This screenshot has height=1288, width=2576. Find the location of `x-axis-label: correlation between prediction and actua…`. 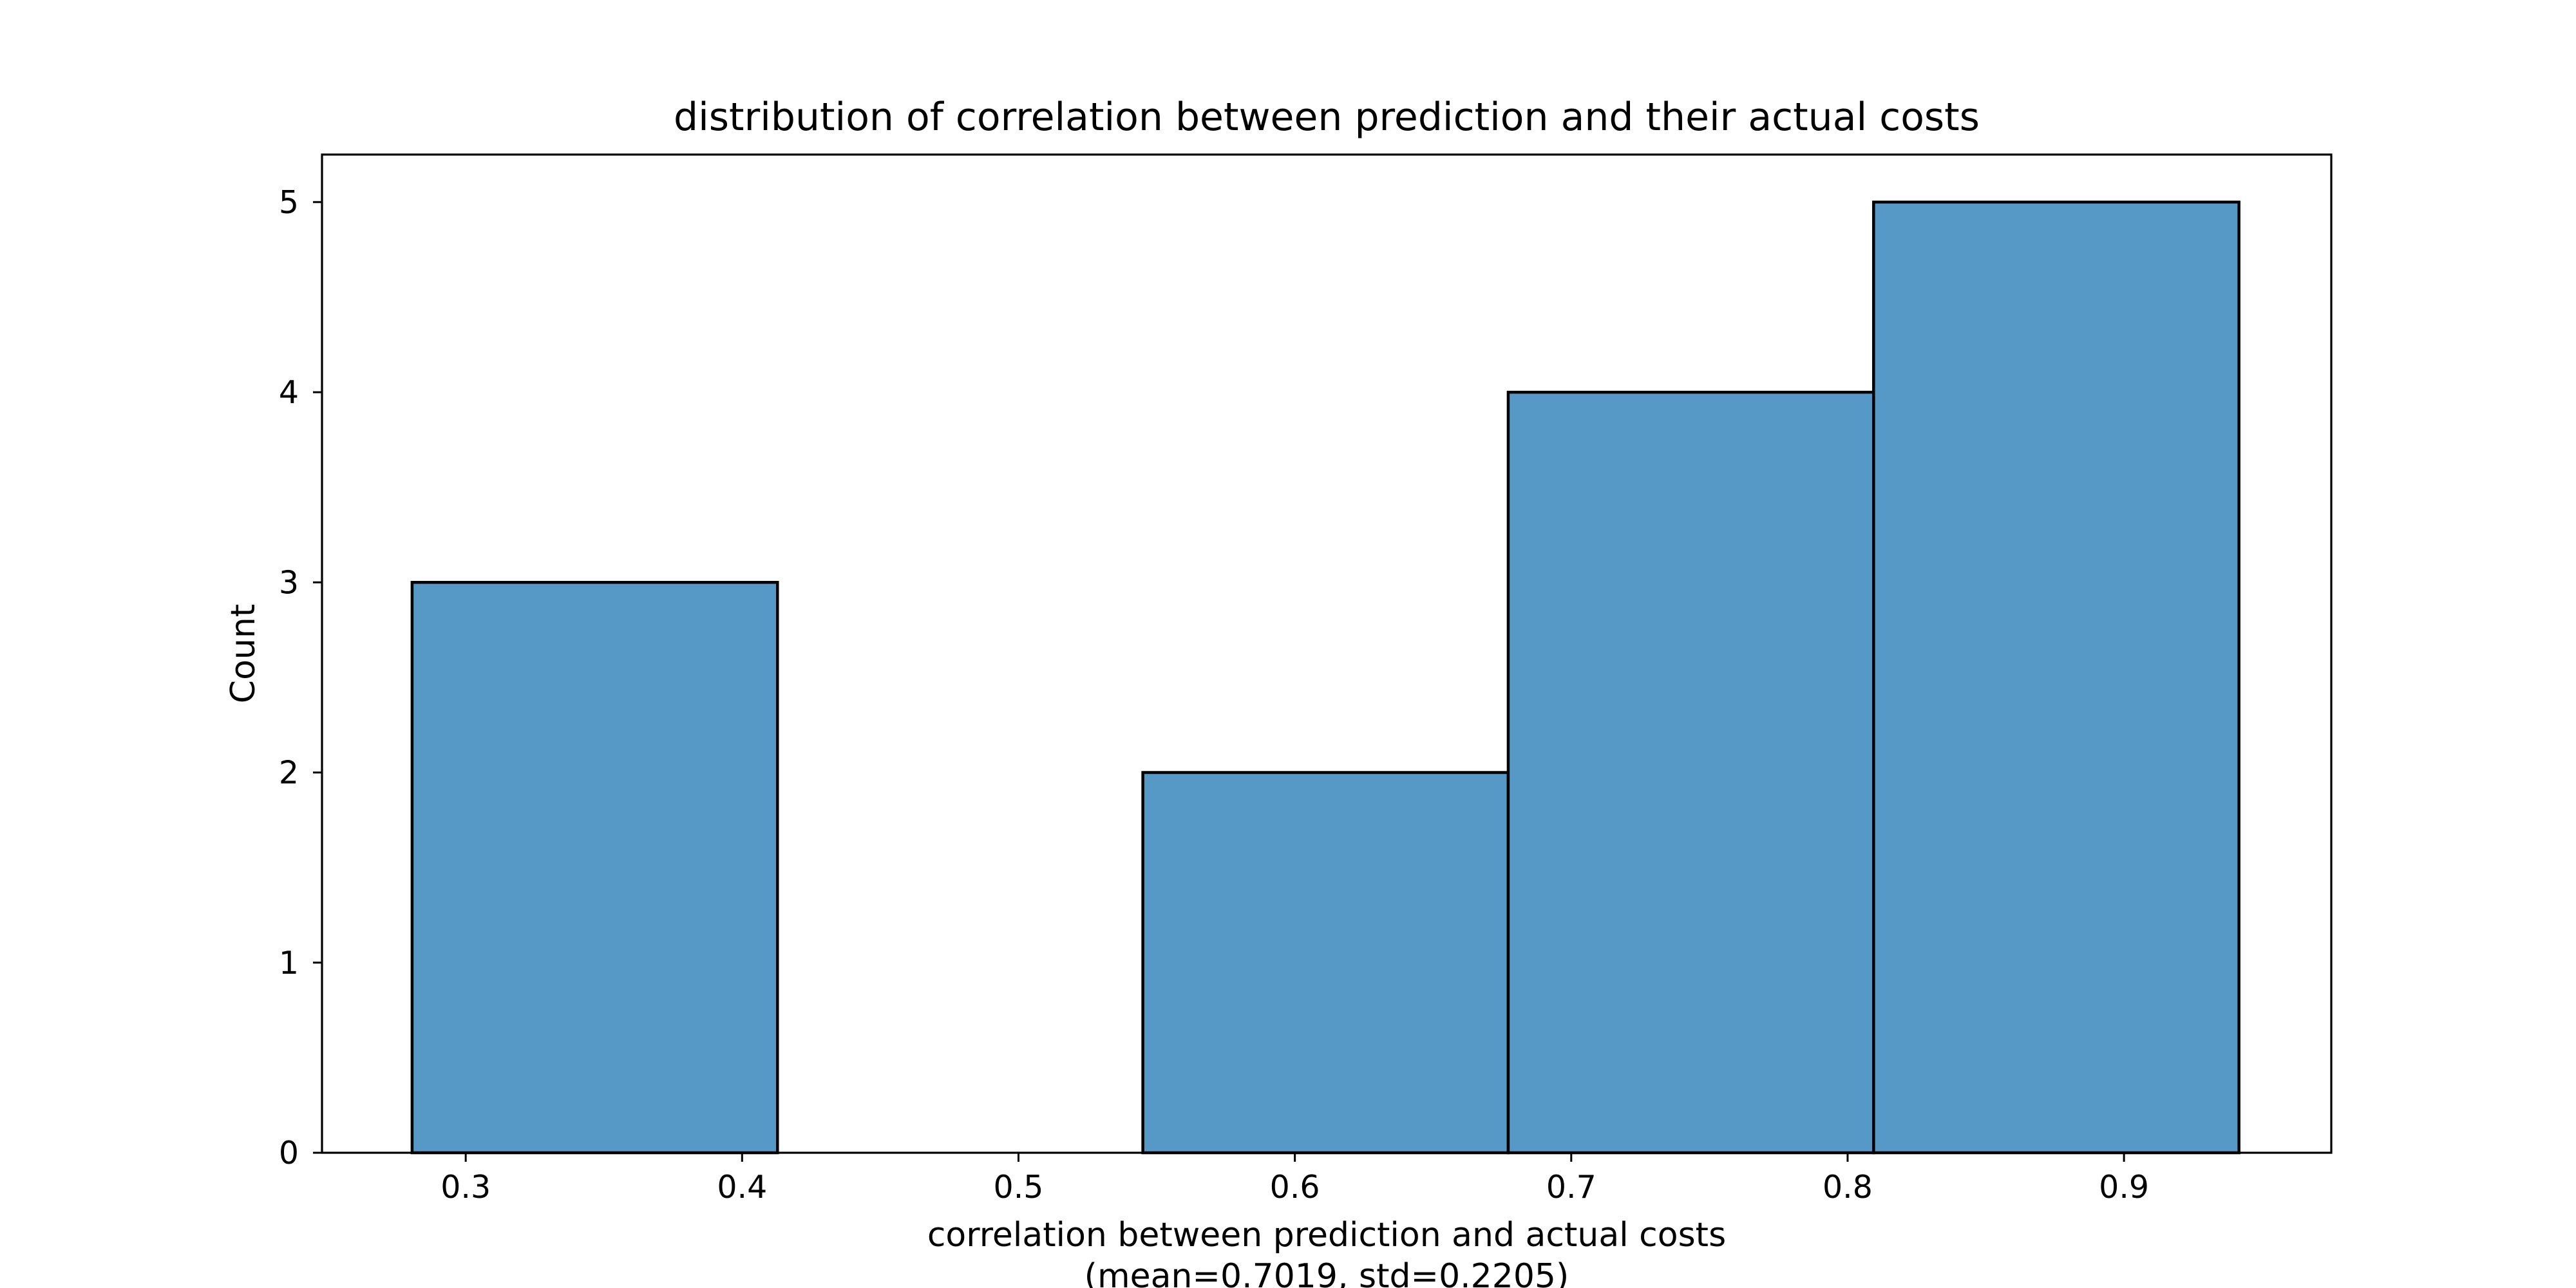

x-axis-label: correlation between prediction and actua… is located at coordinates (1326, 1235).